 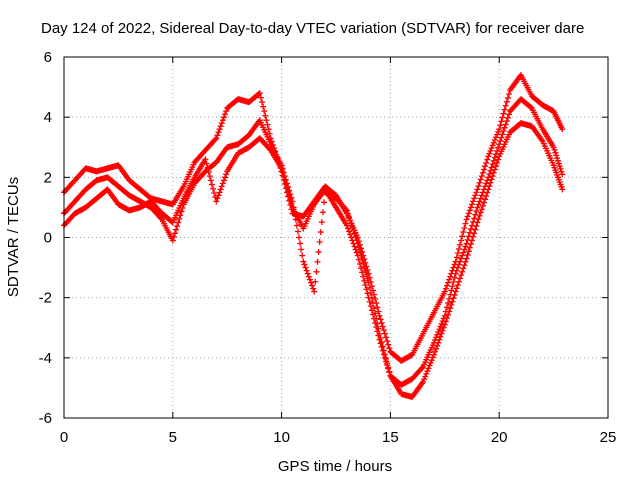 I want to click on y-tick-label: 0, so click(x=48, y=238).